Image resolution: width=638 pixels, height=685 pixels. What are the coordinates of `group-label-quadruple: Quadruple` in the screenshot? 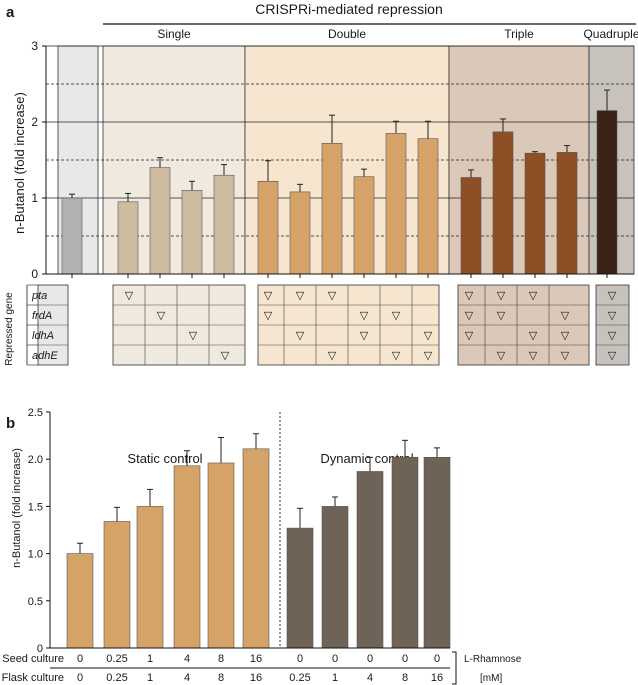 It's located at (610, 34).